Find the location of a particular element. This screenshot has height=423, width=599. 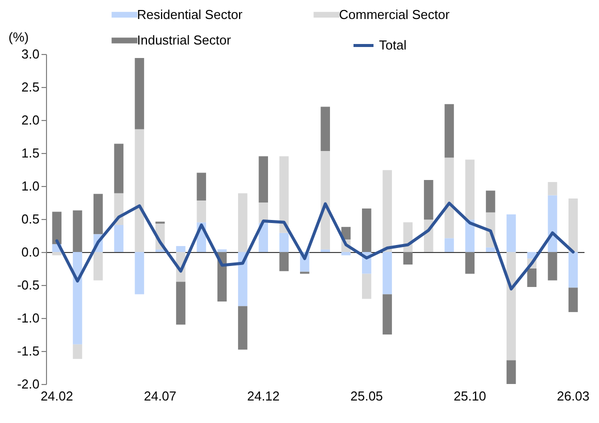

y-tick-label: 2.5 is located at coordinates (30, 87).